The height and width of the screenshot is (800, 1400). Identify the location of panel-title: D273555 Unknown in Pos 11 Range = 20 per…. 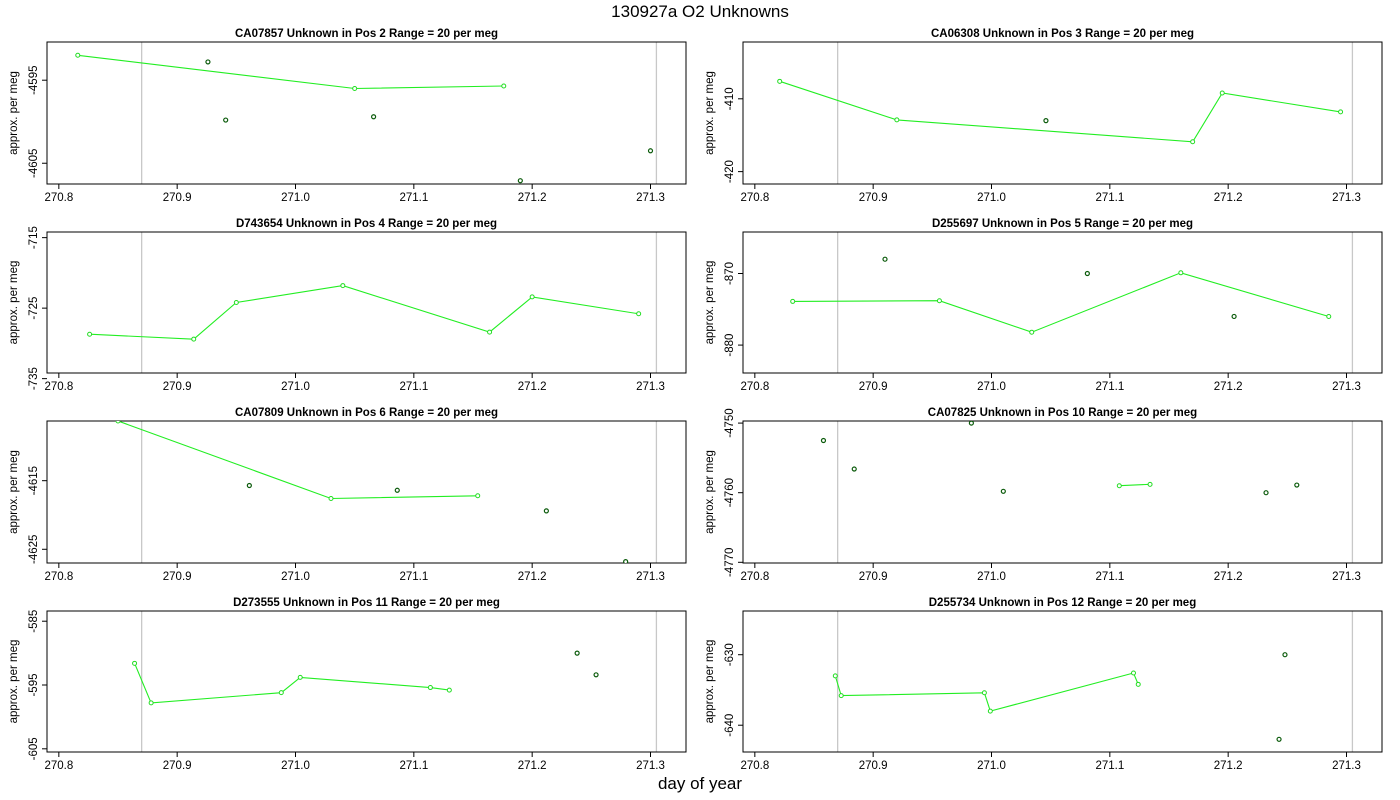
(366, 603).